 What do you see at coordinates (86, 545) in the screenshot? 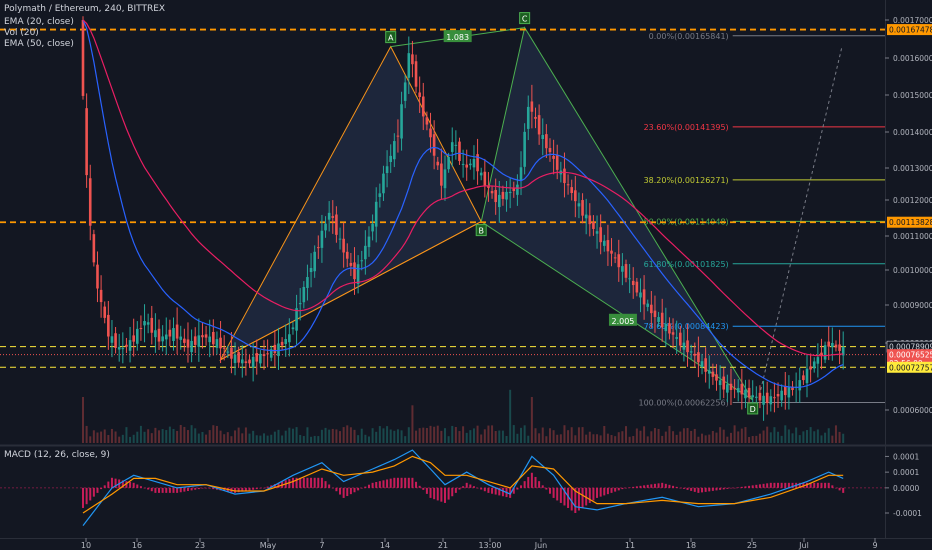
I see `time-axis-label: 10` at bounding box center [86, 545].